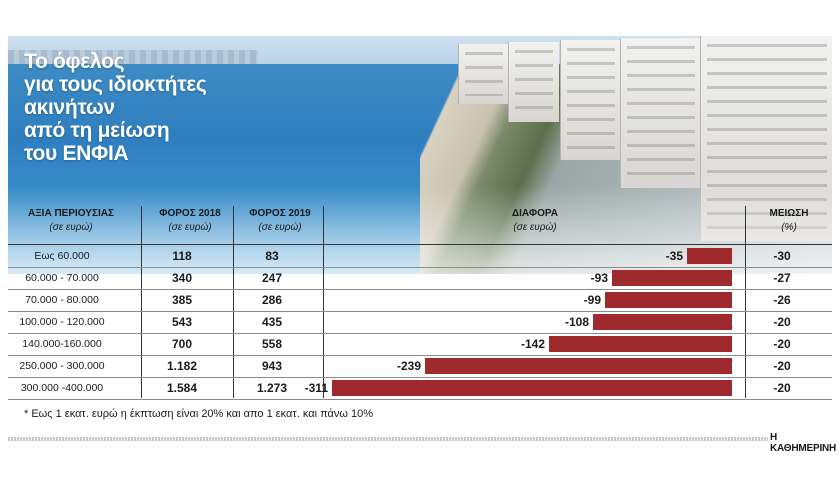 The width and height of the screenshot is (840, 480). What do you see at coordinates (535, 213) in the screenshot?
I see `header-difference-label: ΔΙΑΦΟΡΑ` at bounding box center [535, 213].